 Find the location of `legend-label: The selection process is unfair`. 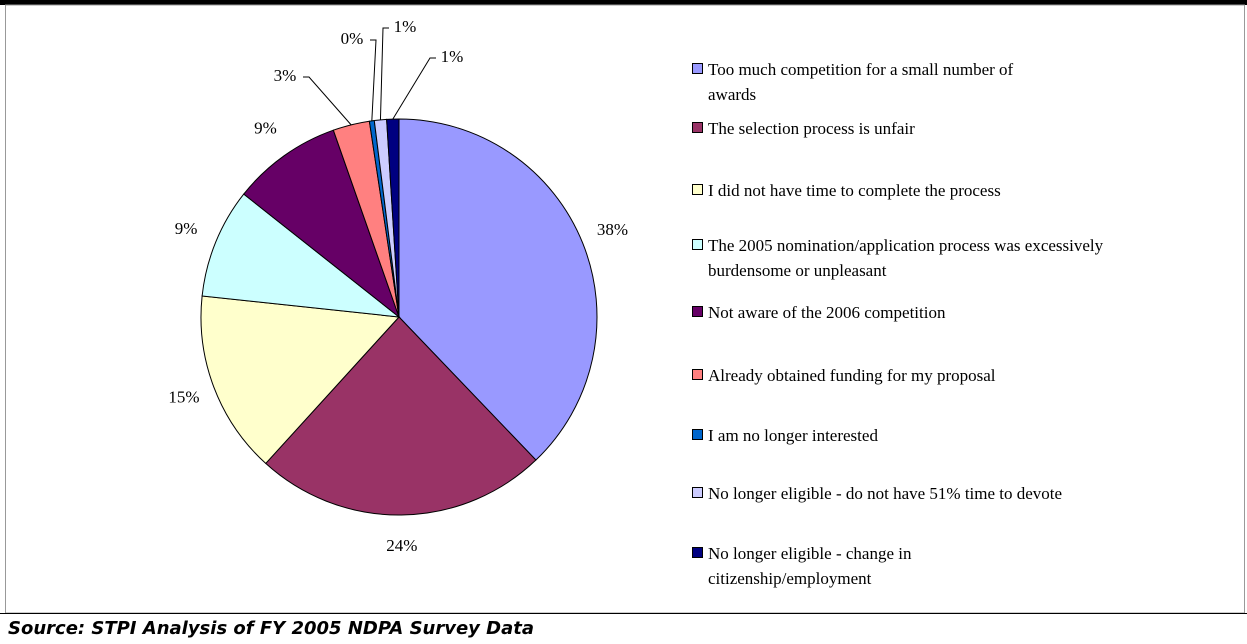

legend-label: The selection process is unfair is located at coordinates (811, 128).